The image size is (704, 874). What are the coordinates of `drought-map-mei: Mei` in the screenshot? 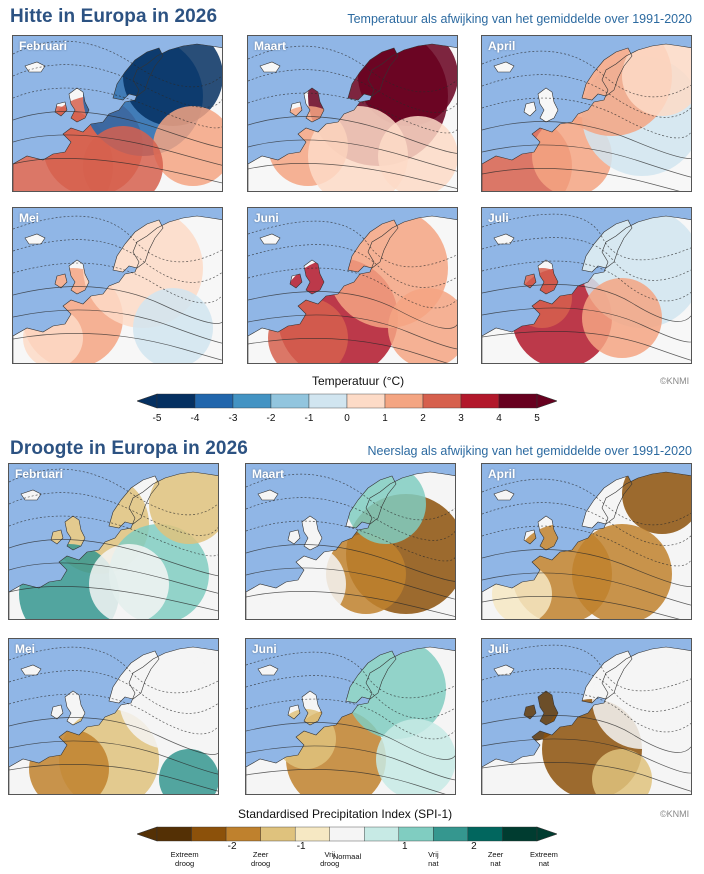 It's located at (113, 716).